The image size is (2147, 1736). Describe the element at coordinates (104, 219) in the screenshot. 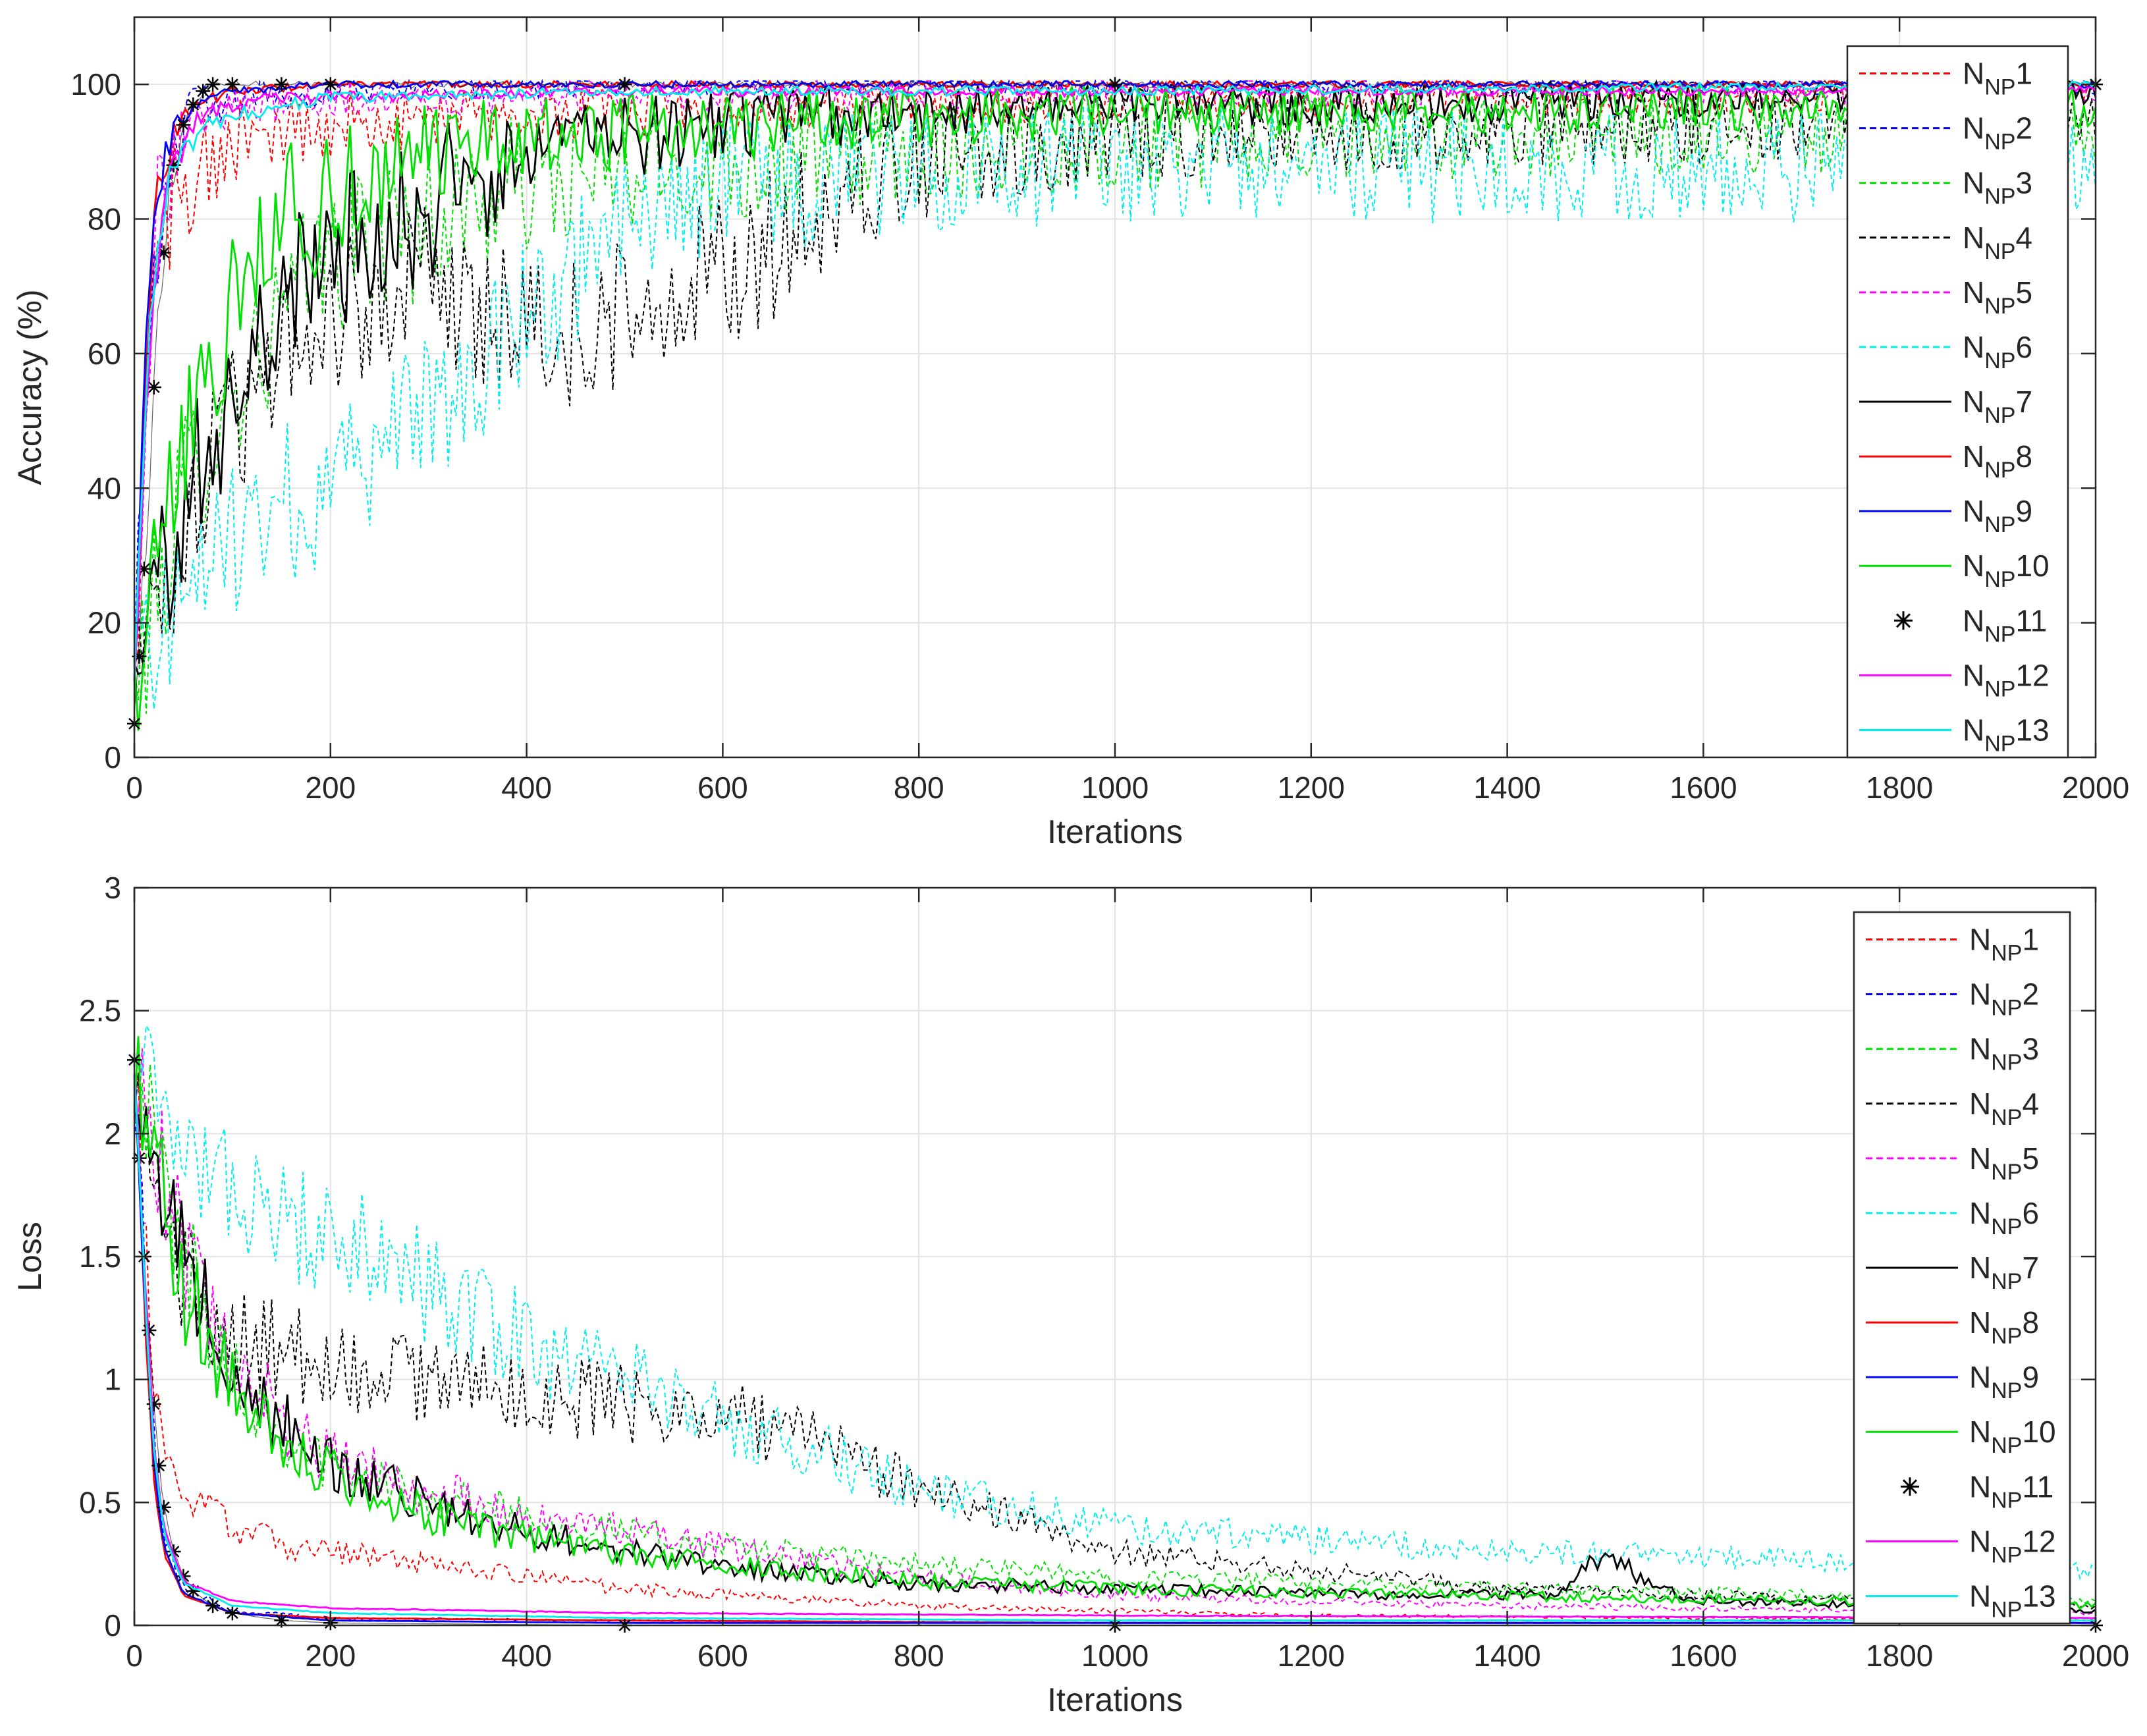

I see `y-tick-label: 80` at that location.